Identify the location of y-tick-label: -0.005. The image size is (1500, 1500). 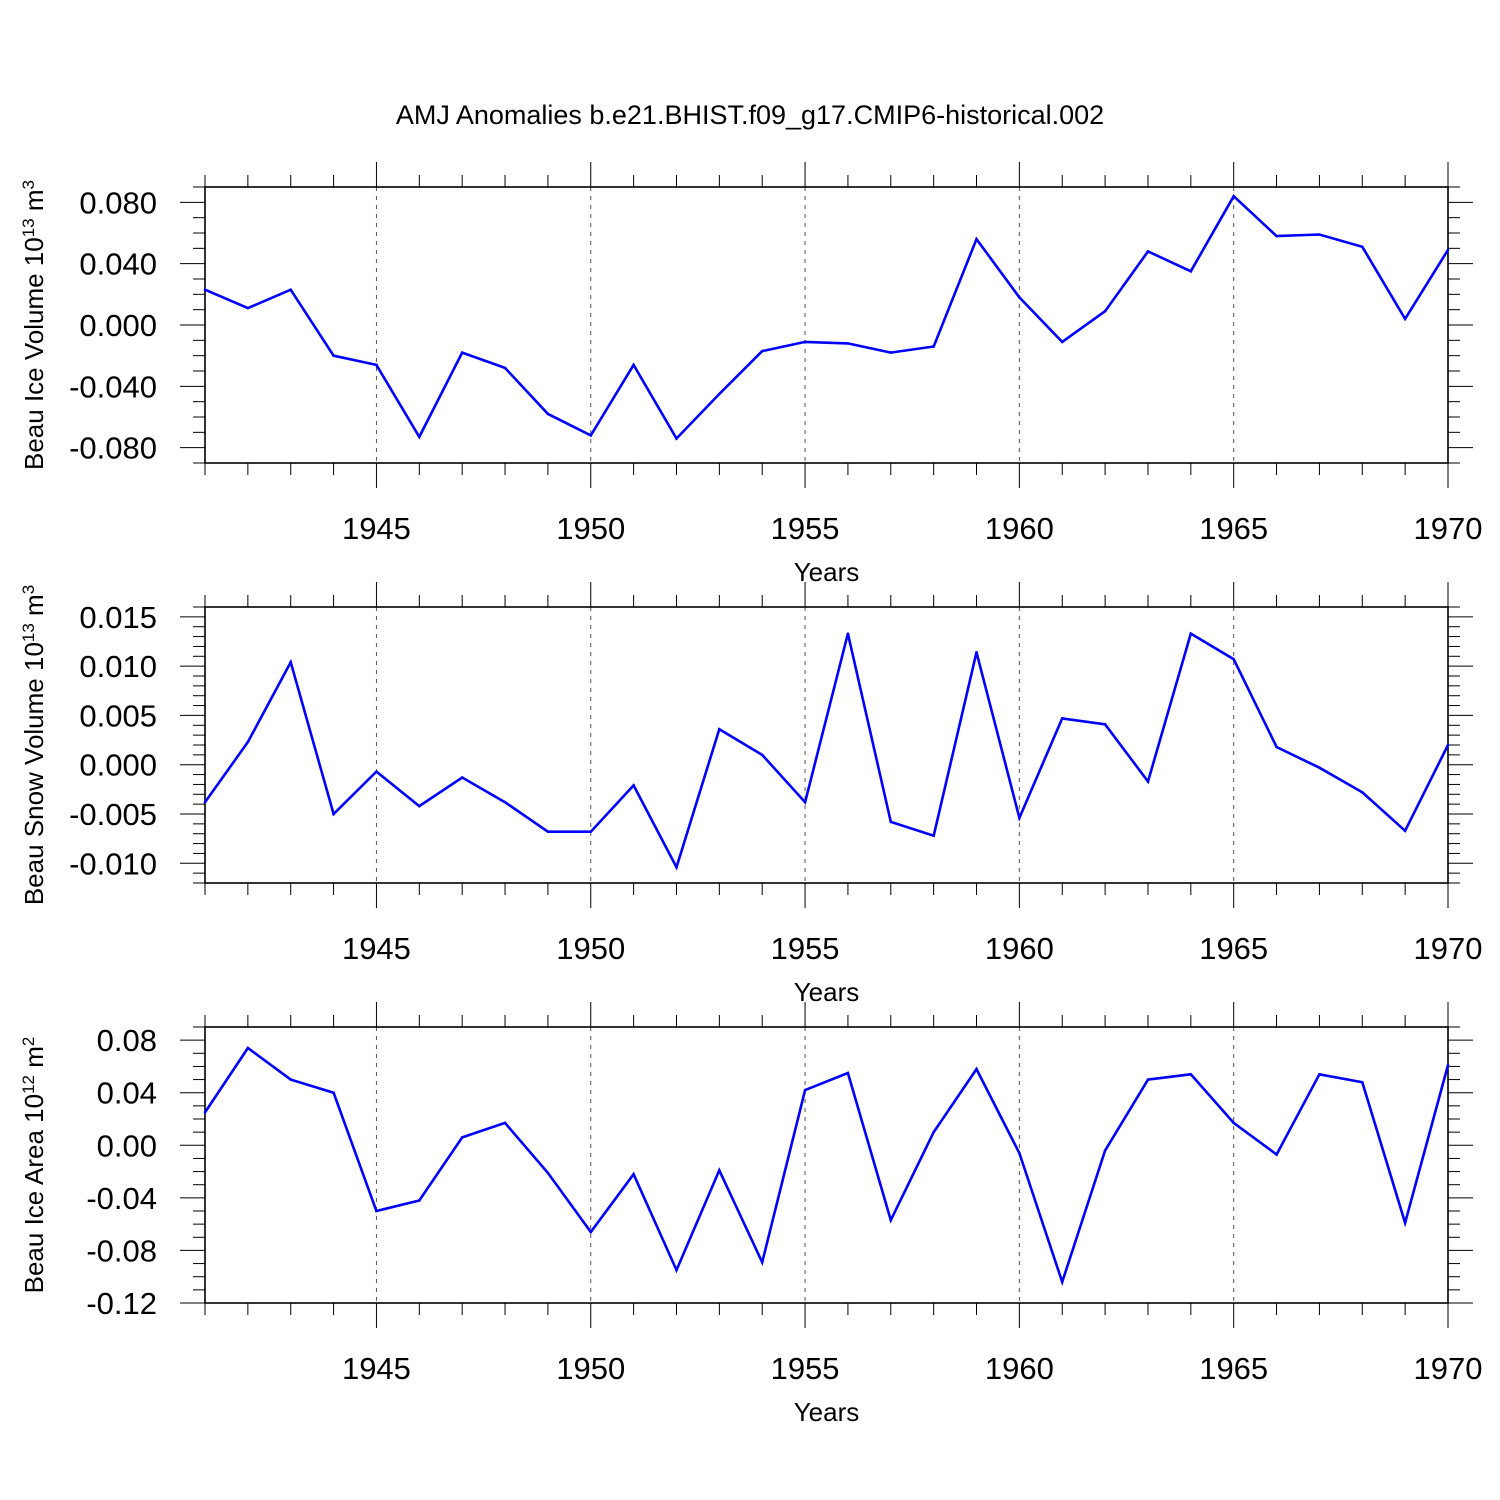
(113, 814).